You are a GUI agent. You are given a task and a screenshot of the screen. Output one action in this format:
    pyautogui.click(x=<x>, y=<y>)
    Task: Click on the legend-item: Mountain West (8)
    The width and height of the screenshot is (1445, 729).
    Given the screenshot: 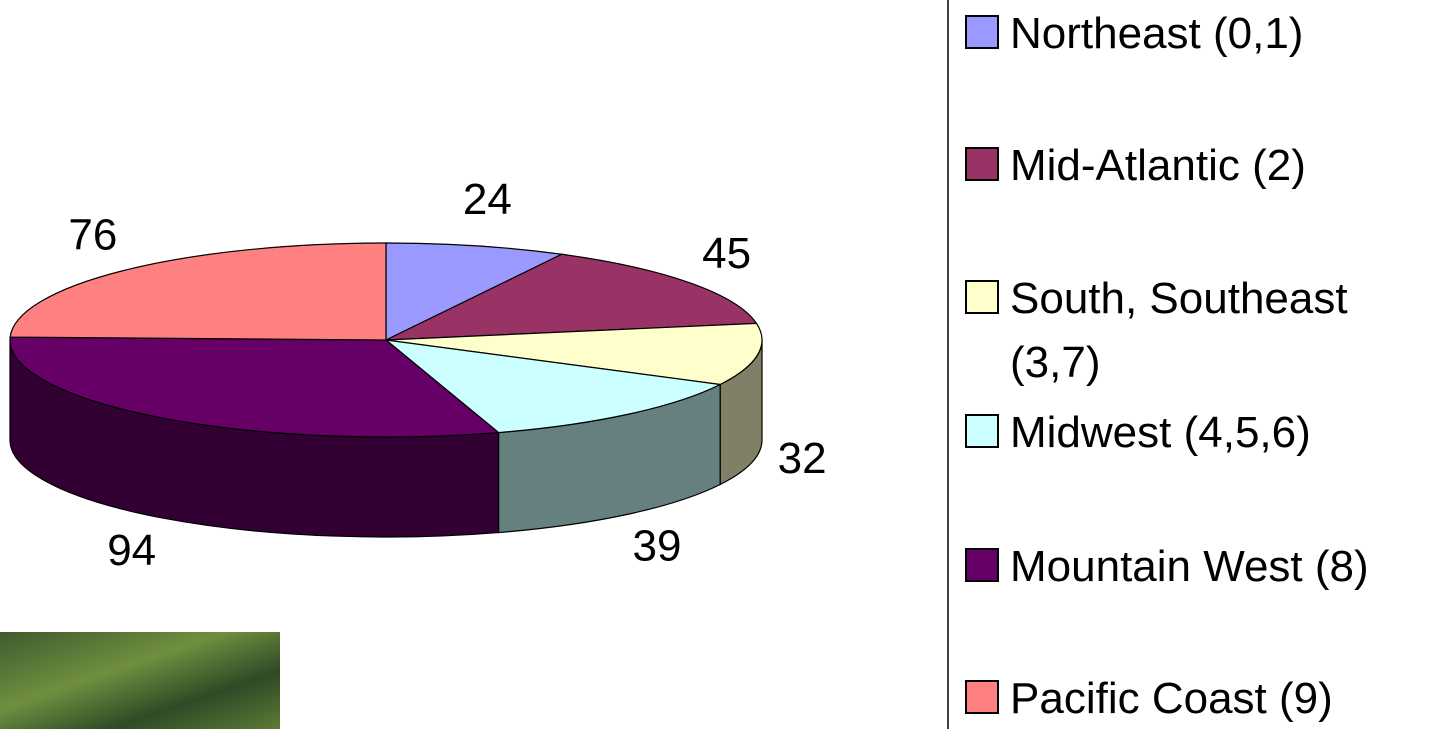 What is the action you would take?
    pyautogui.click(x=1200, y=567)
    